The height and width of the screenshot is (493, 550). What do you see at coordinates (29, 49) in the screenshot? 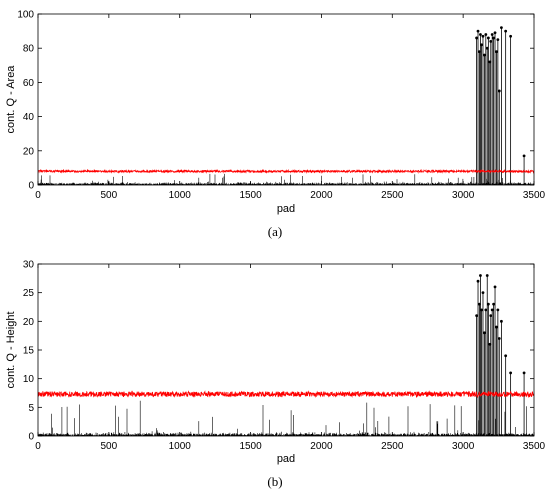
I see `y-tick-label-80: 80` at bounding box center [29, 49].